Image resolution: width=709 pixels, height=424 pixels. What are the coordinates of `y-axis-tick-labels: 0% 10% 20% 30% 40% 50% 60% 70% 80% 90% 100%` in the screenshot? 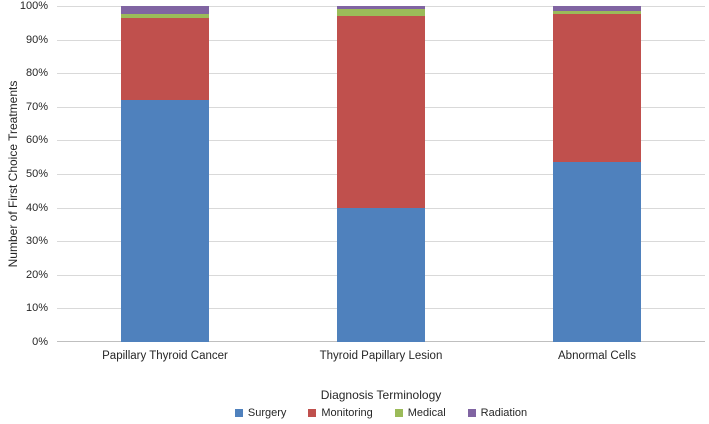 It's located at (25, 174).